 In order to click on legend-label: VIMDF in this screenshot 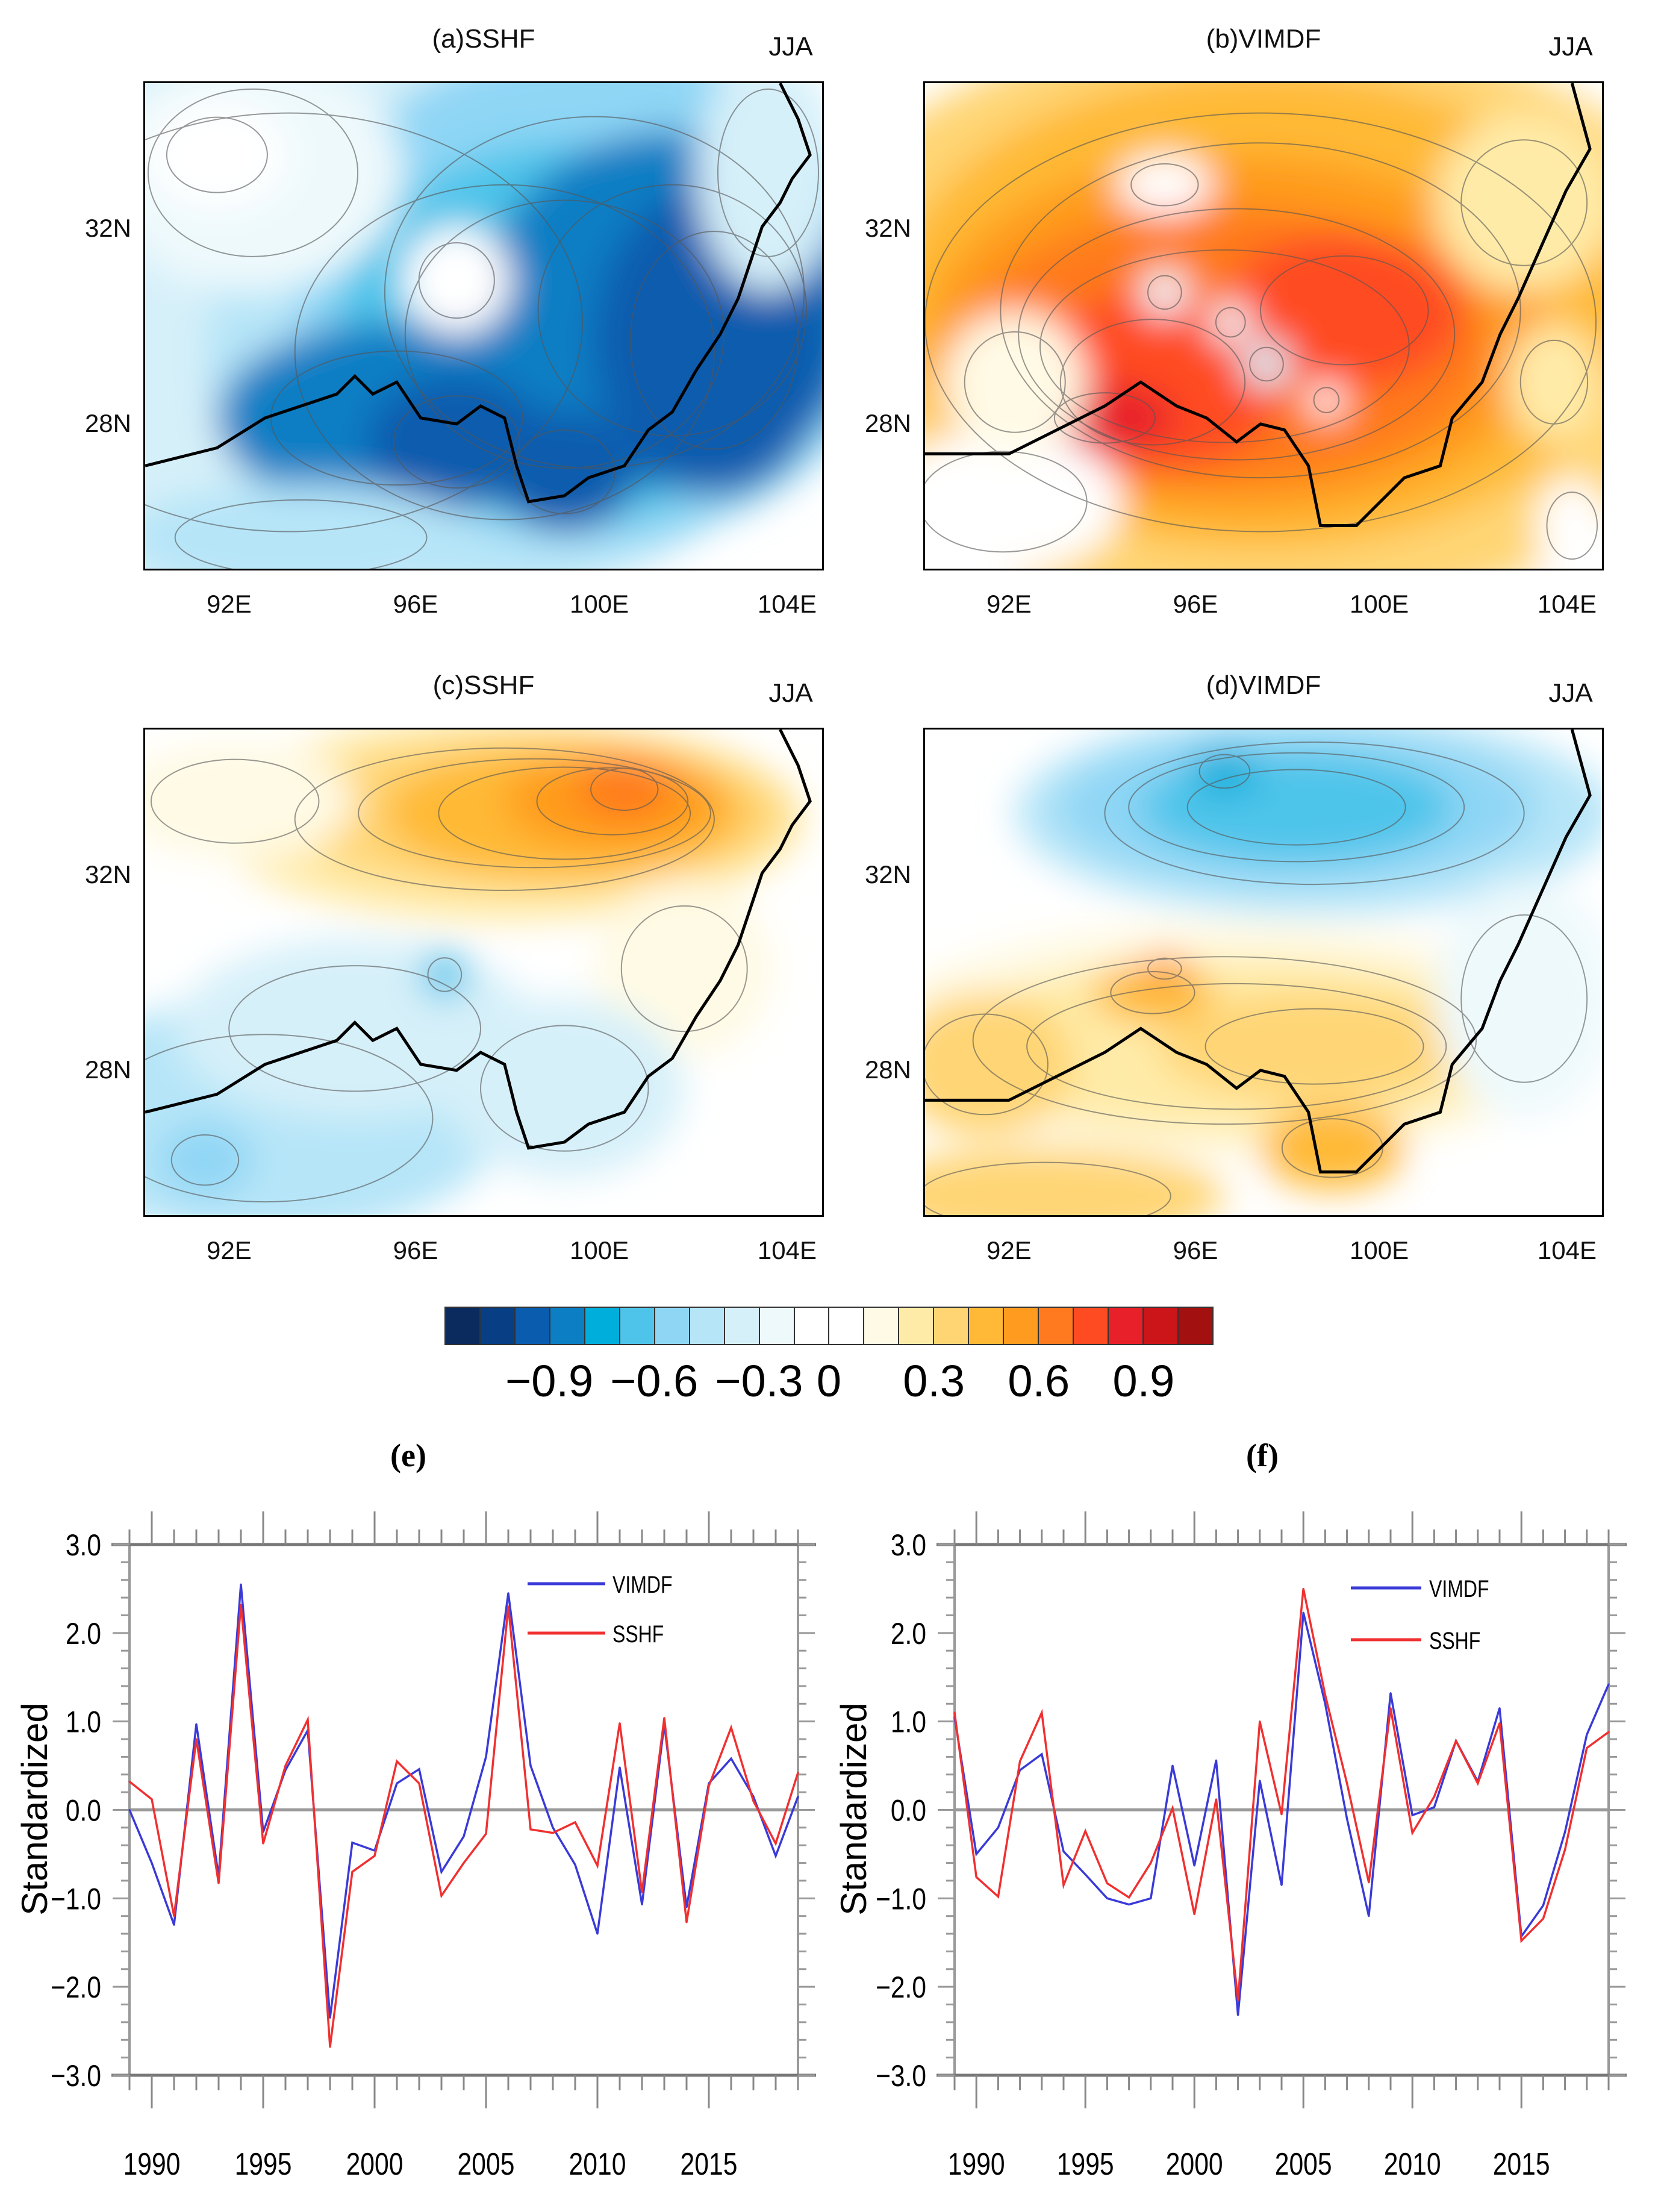, I will do `click(642, 1584)`.